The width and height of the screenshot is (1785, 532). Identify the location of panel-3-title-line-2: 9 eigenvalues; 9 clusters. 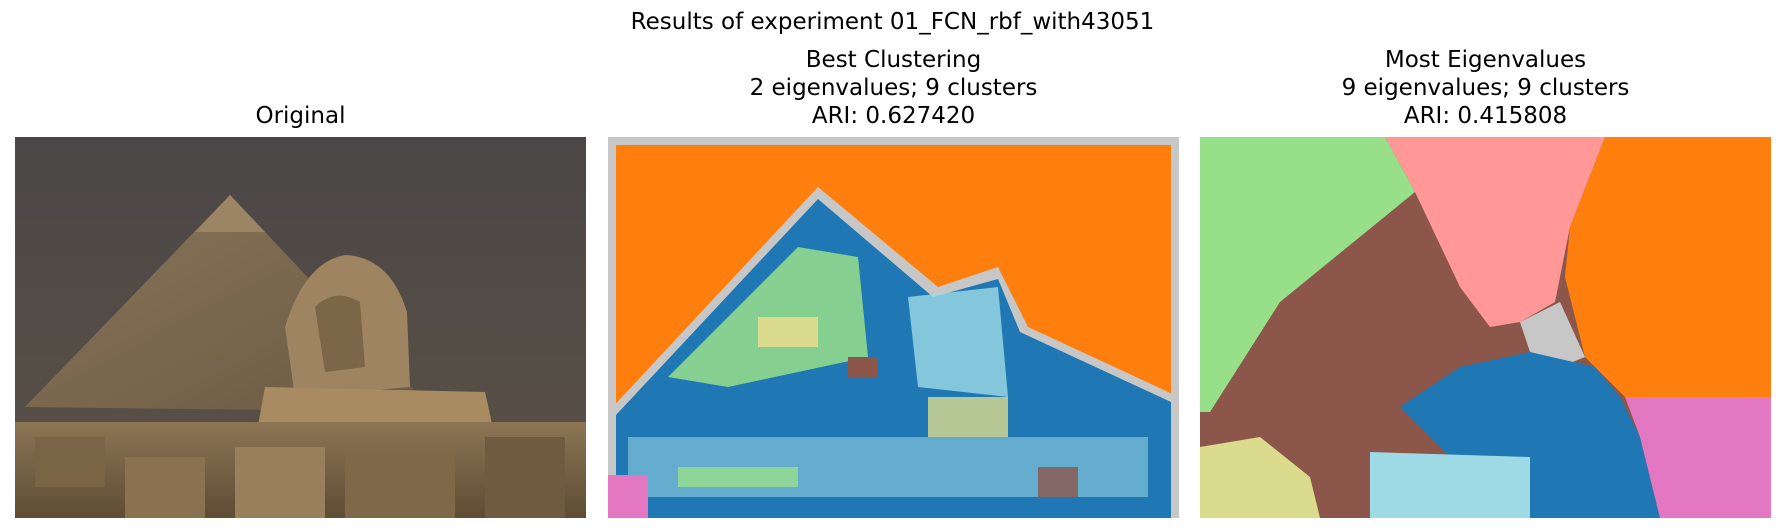
(1485, 88).